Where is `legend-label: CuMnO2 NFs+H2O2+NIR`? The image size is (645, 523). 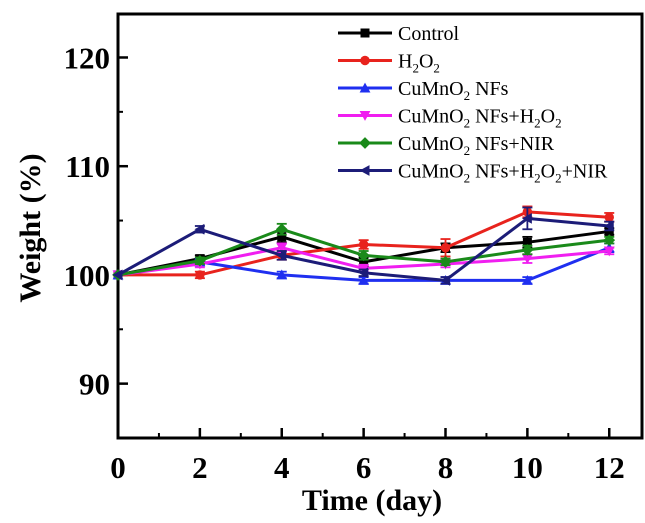
legend-label: CuMnO2 NFs+H2O2+NIR is located at coordinates (503, 173).